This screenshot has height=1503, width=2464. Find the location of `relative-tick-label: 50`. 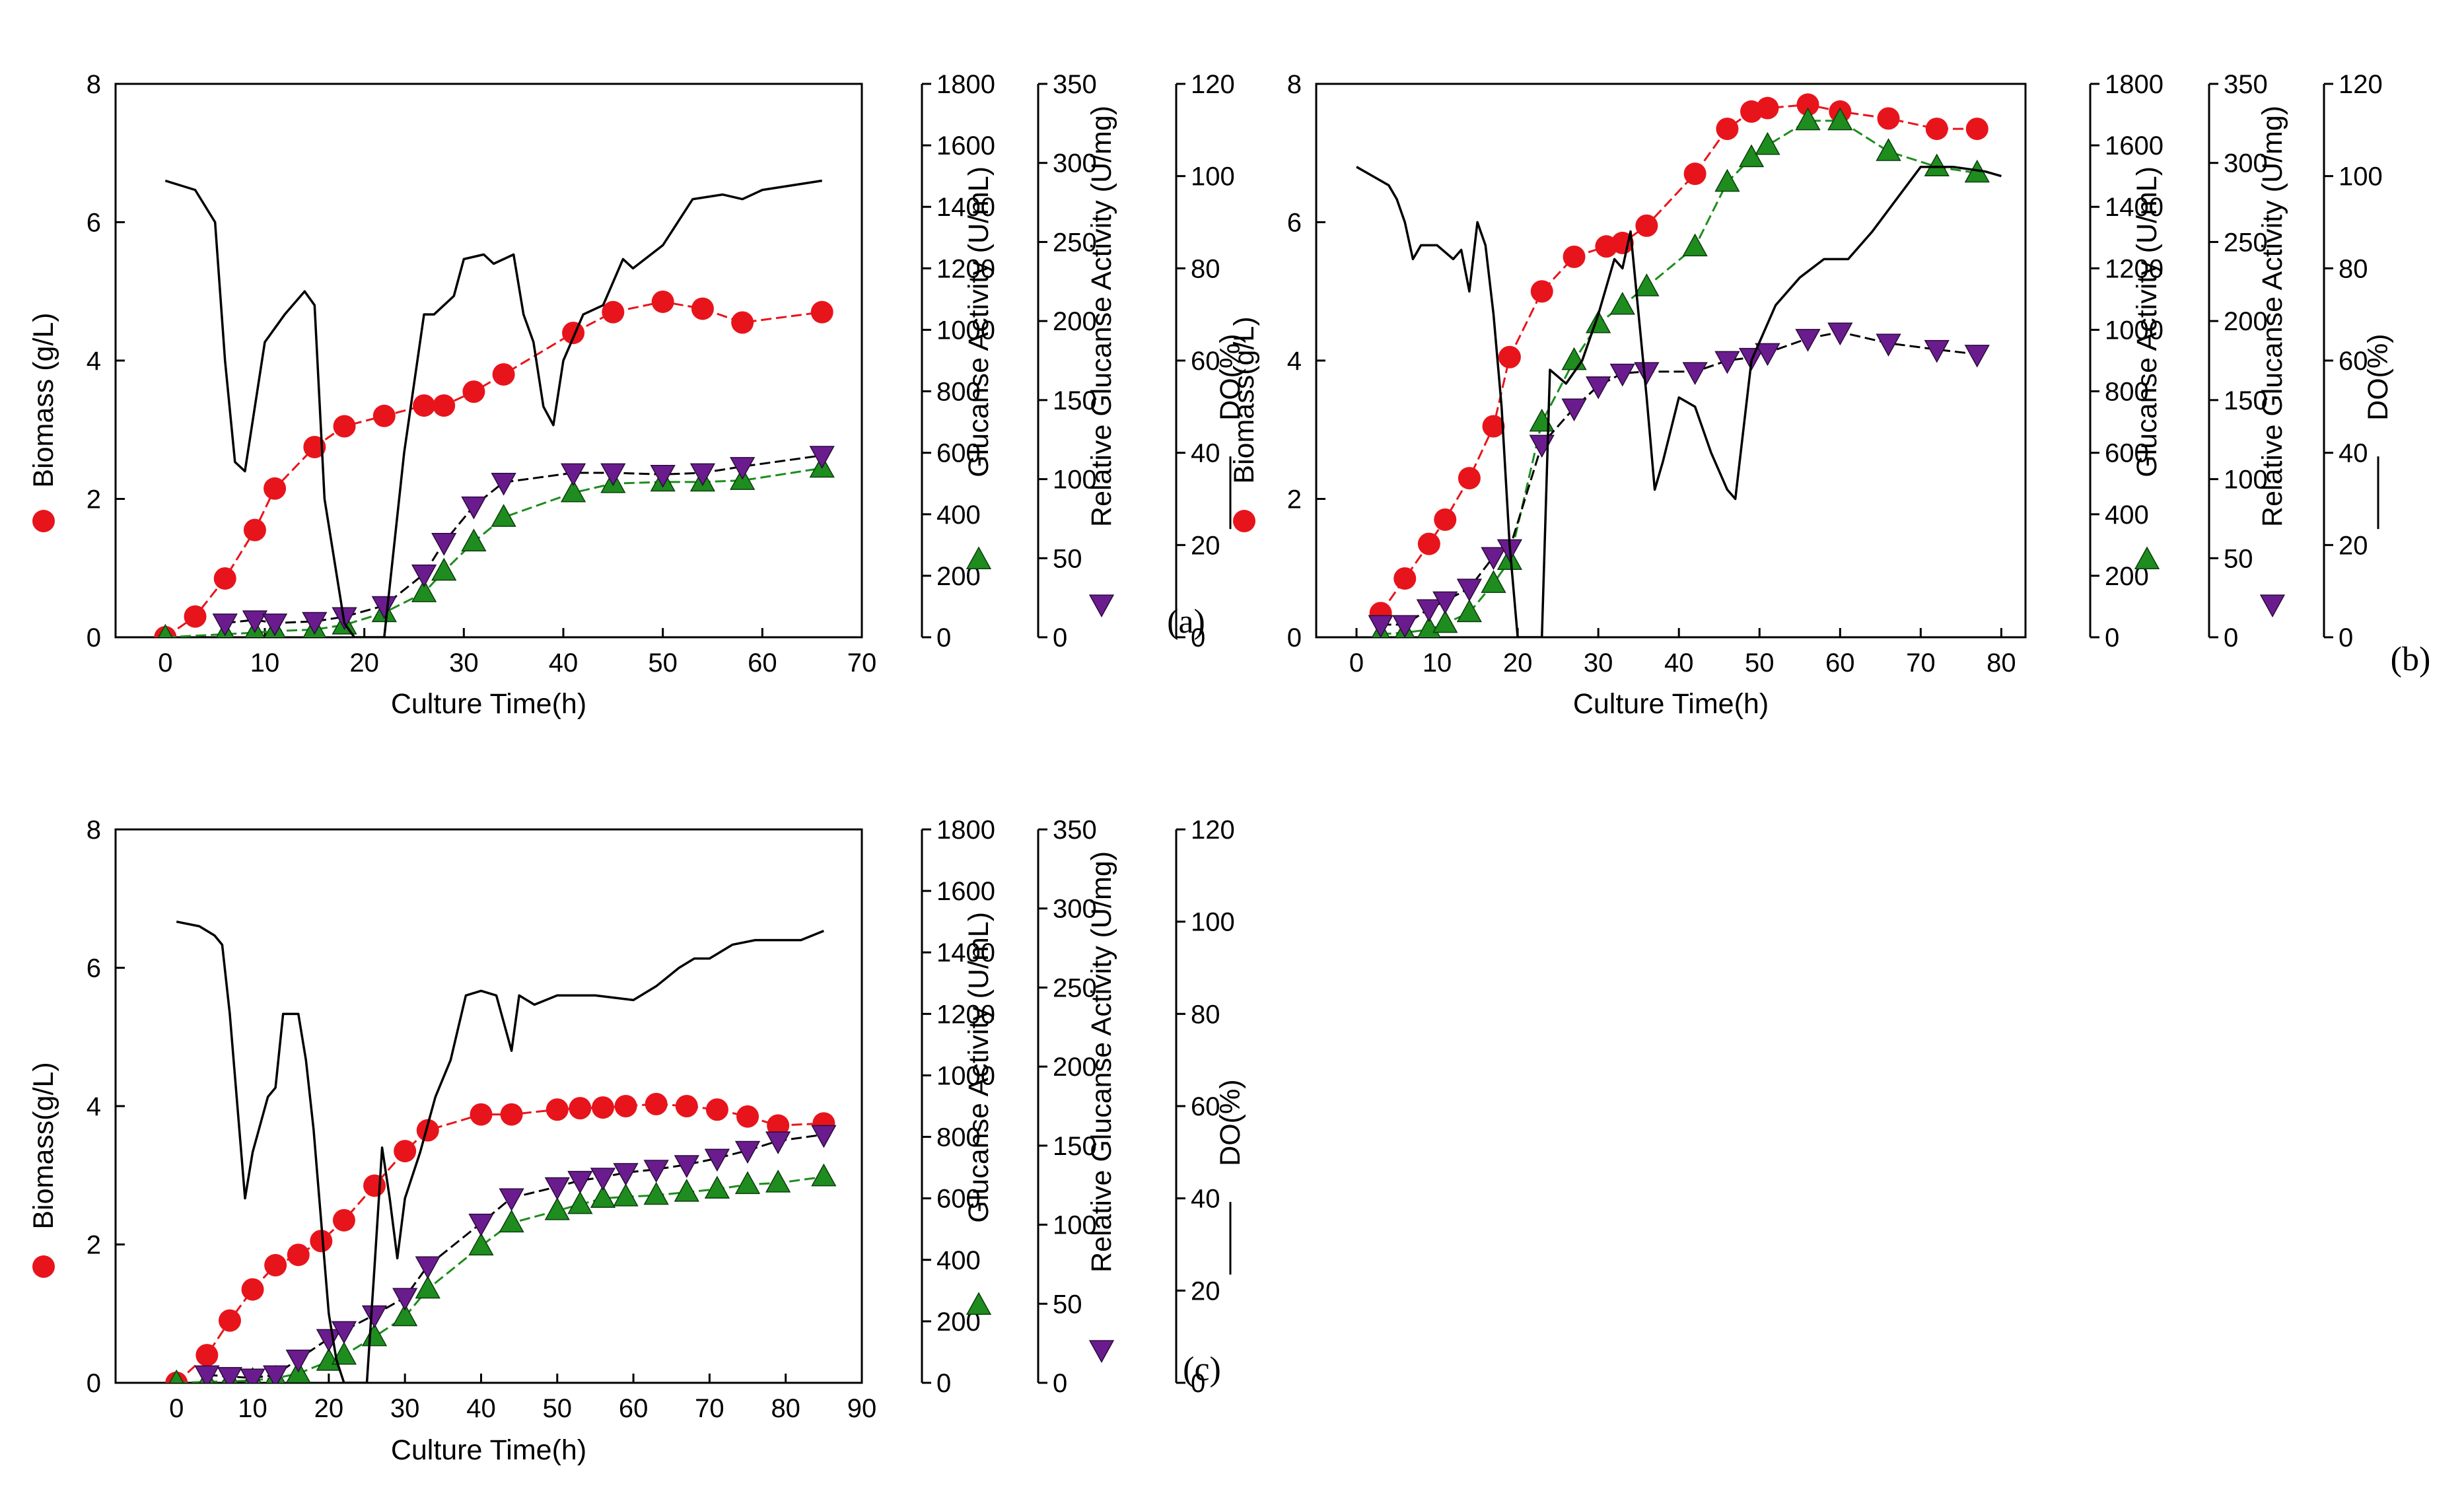

relative-tick-label: 50 is located at coordinates (1067, 1304).